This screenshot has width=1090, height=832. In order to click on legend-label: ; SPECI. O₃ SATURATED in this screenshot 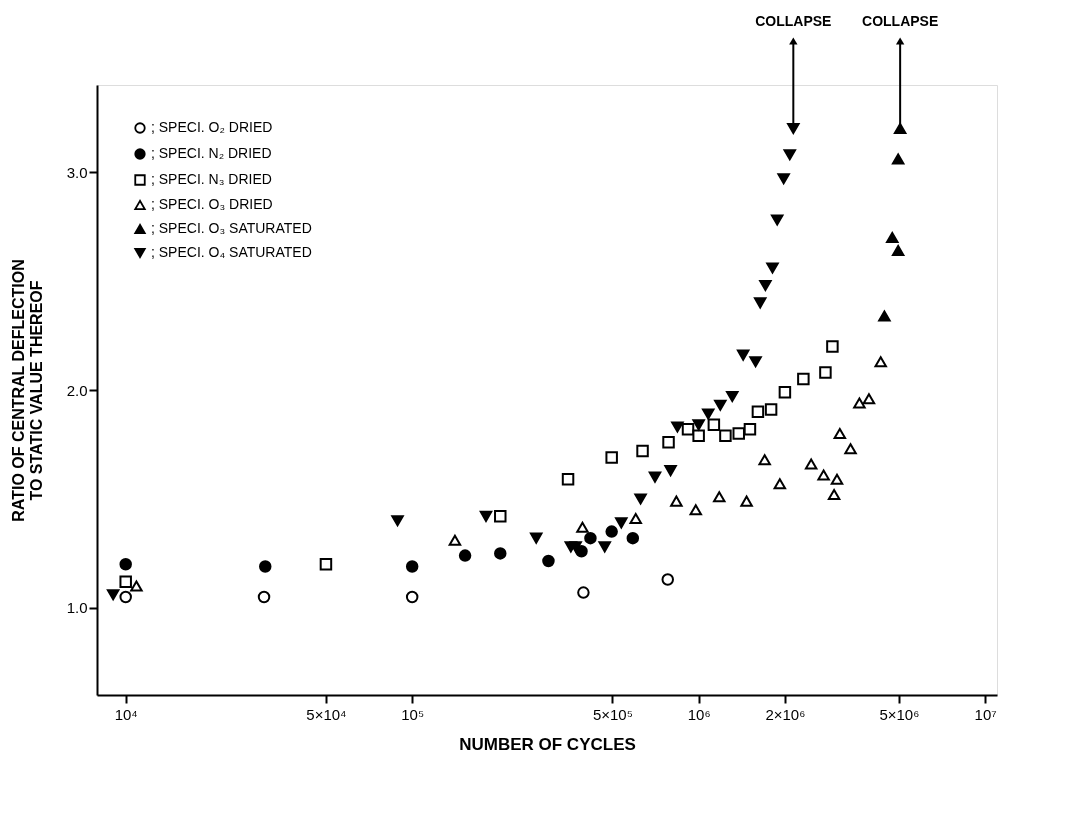, I will do `click(231, 228)`.